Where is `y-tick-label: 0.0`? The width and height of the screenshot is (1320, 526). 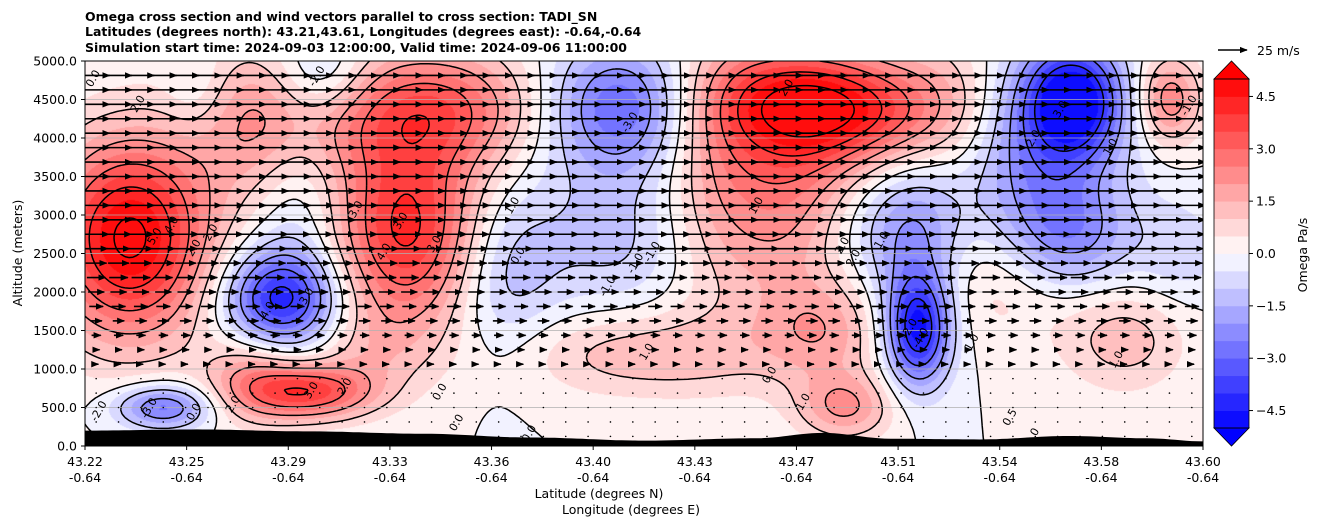 y-tick-label: 0.0 is located at coordinates (67, 446).